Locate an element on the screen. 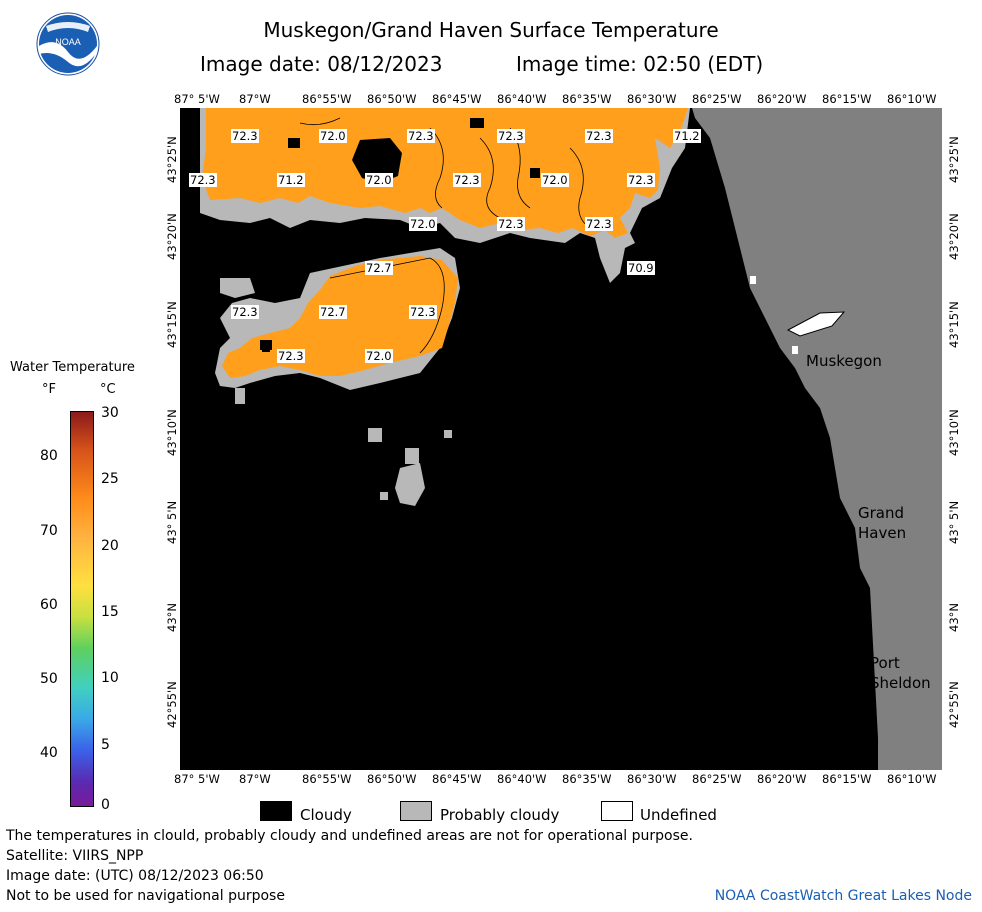  bottom-lon-tick: 86°20'W is located at coordinates (782, 779).